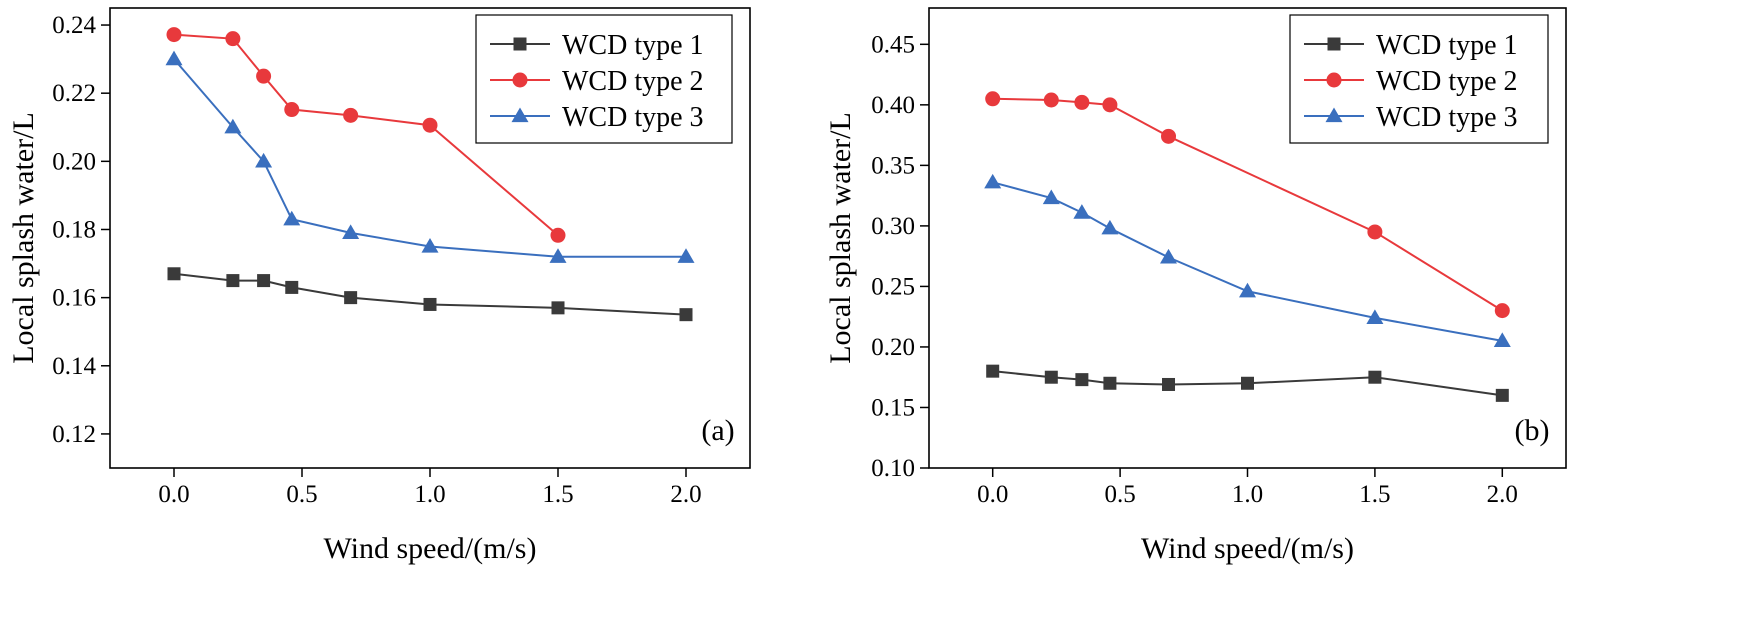  Describe the element at coordinates (893, 226) in the screenshot. I see `y-tick-label: 0.30` at that location.